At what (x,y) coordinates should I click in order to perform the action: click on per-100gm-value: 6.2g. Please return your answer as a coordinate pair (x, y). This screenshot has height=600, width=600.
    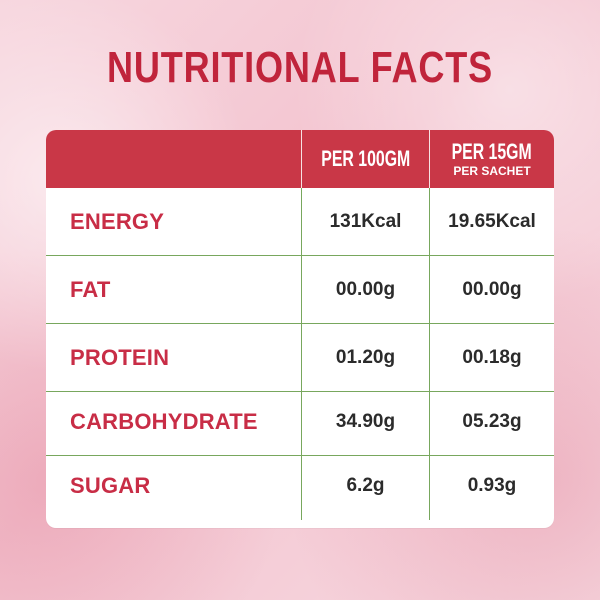
    Looking at the image, I should click on (365, 486).